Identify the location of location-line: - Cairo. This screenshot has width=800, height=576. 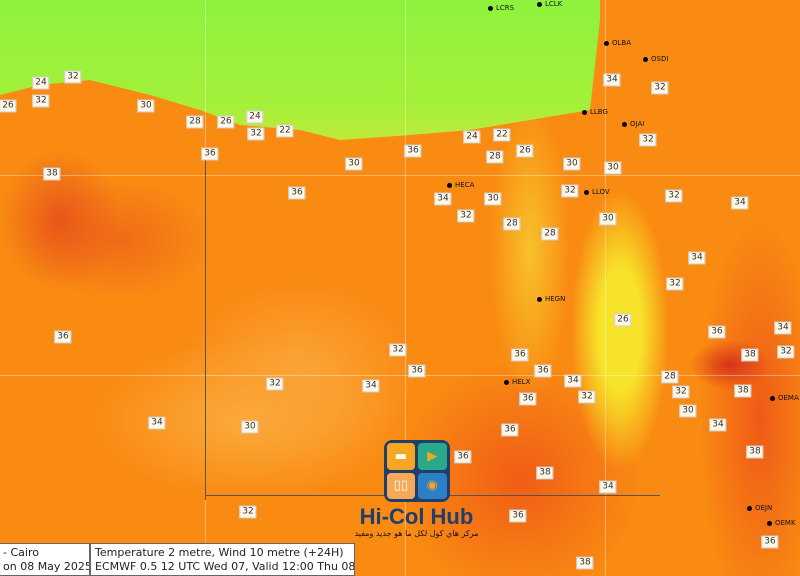
(21, 552).